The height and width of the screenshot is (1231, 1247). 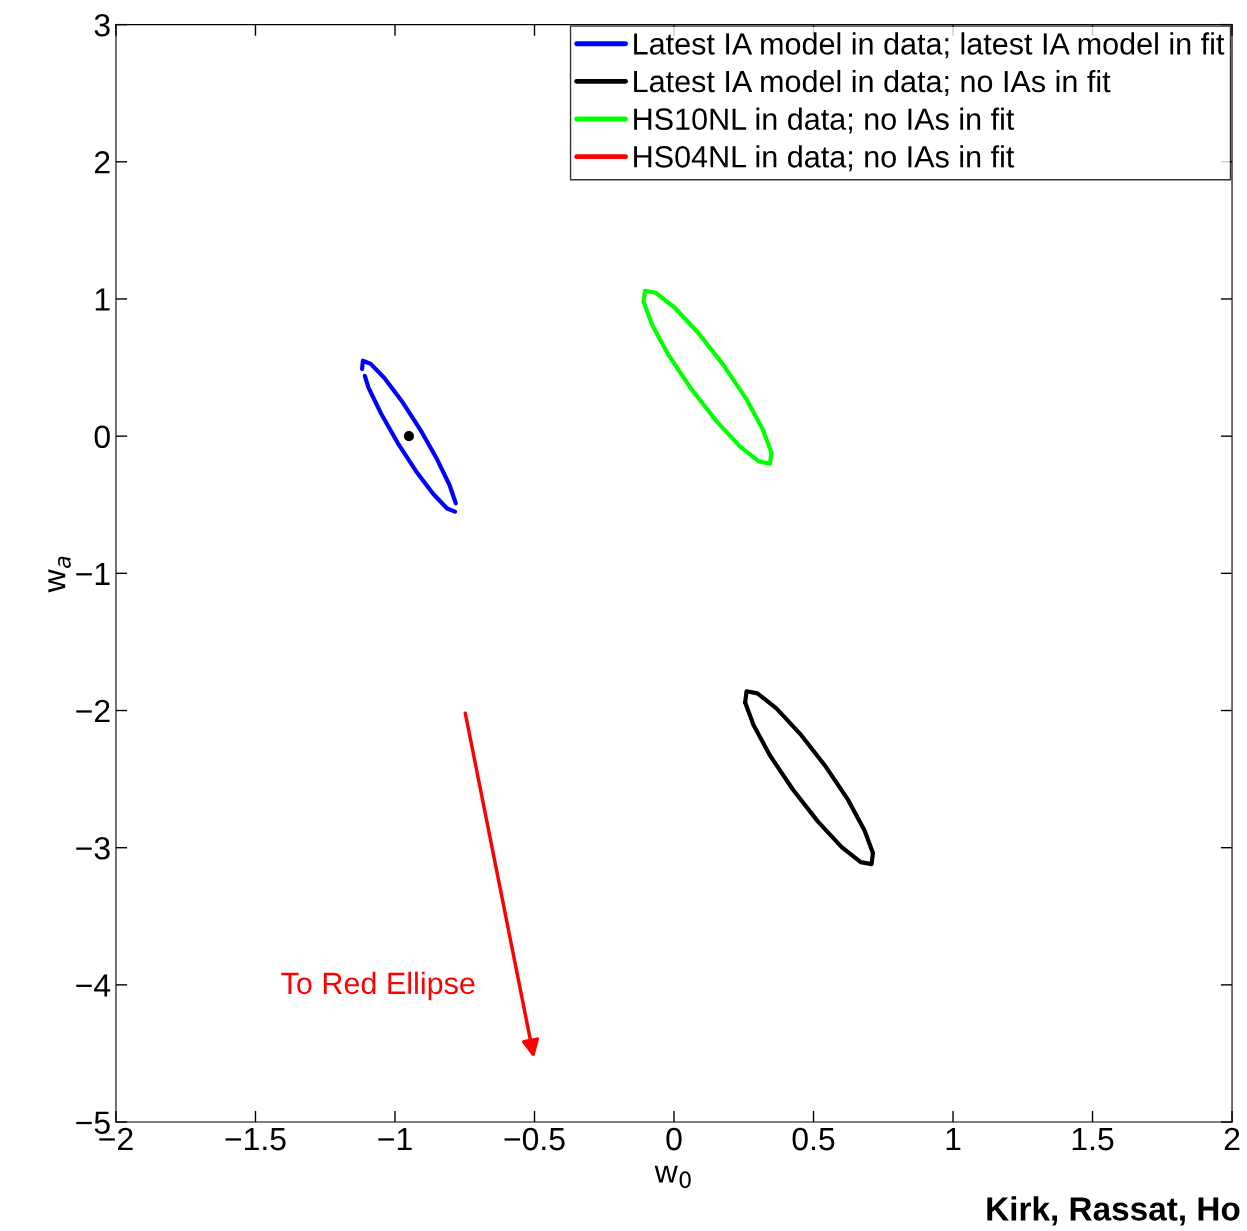 I want to click on y-tick-label: −2, so click(x=93, y=711).